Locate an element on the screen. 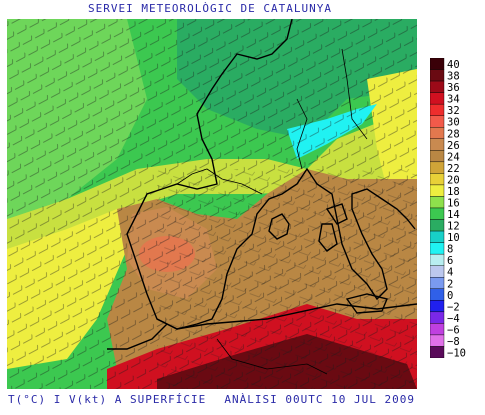 This screenshot has height=415, width=485. legend-label: 6 is located at coordinates (450, 261).